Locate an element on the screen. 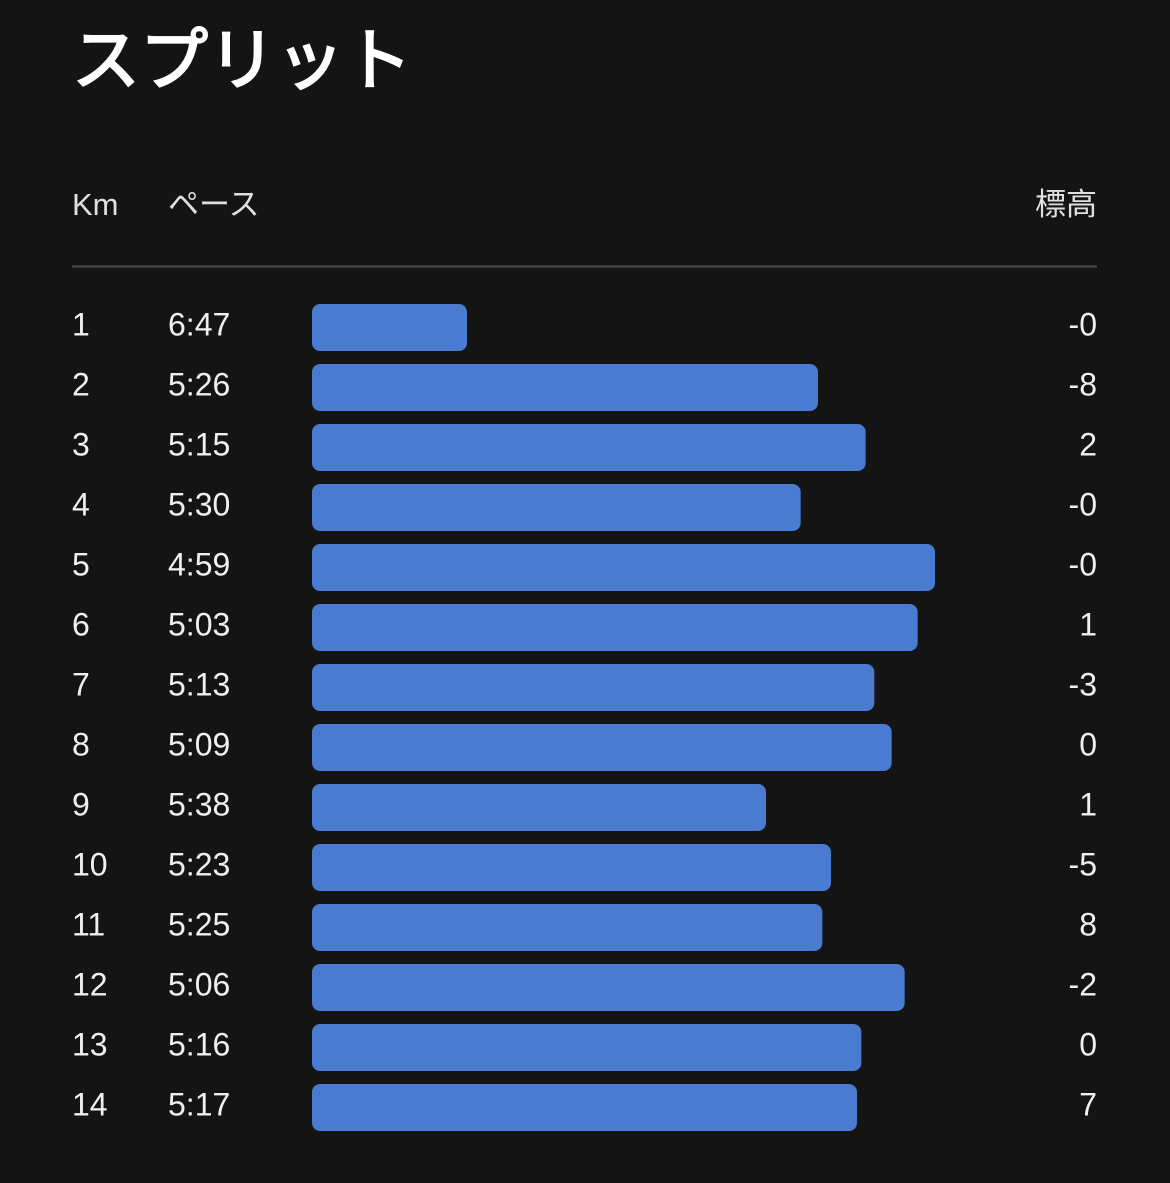  elevation: 7 is located at coordinates (1088, 1104).